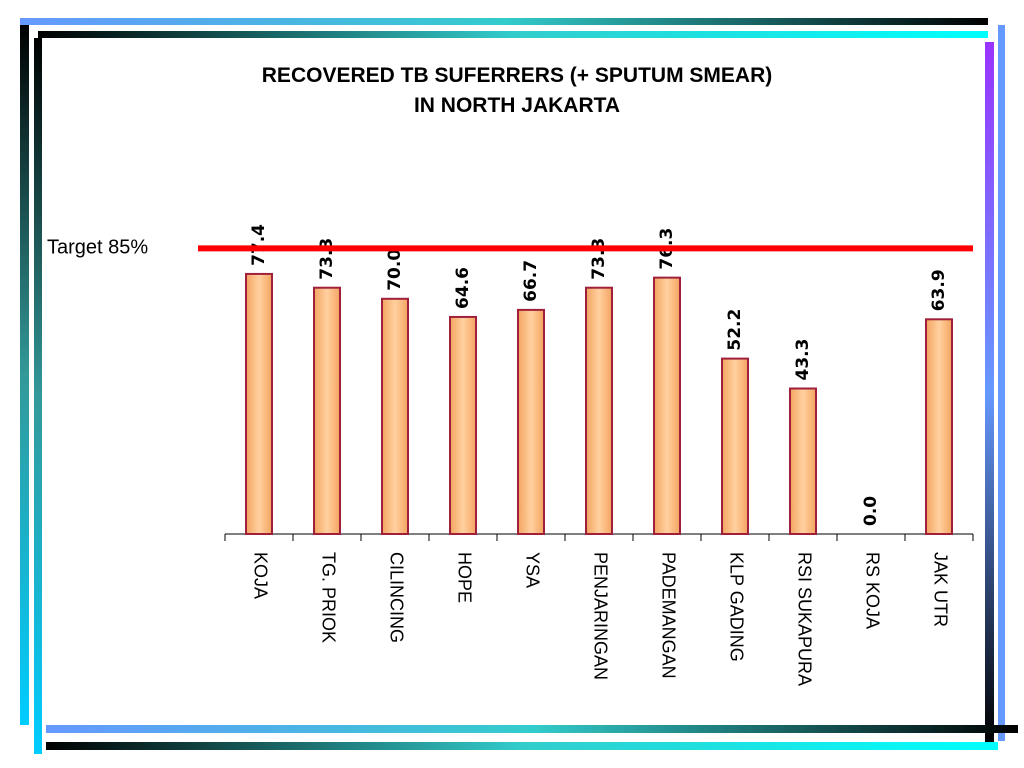 The height and width of the screenshot is (768, 1024). Describe the element at coordinates (939, 290) in the screenshot. I see `value-label: 63.9` at that location.